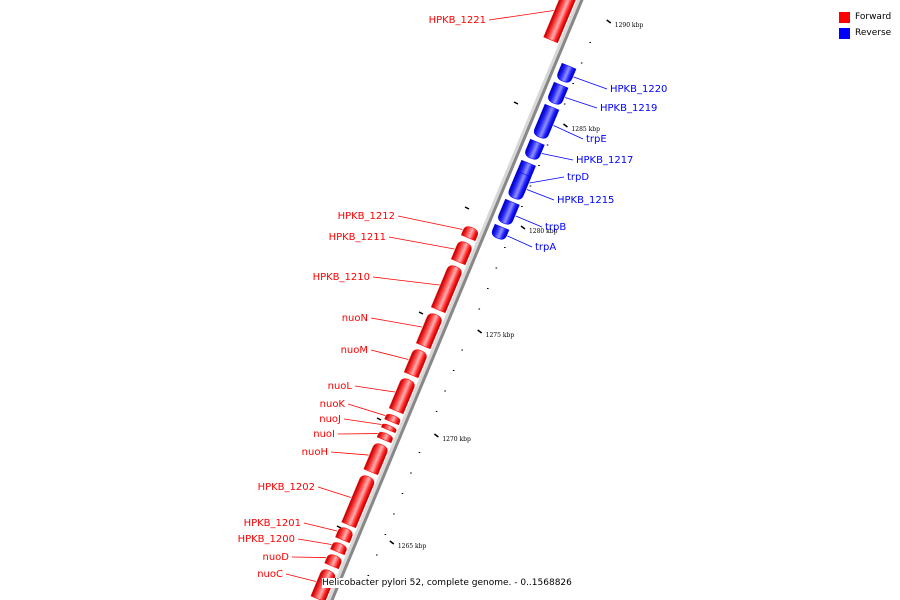  Describe the element at coordinates (604, 160) in the screenshot. I see `gene-label-hpkb-1217: HPKB_1217` at that location.